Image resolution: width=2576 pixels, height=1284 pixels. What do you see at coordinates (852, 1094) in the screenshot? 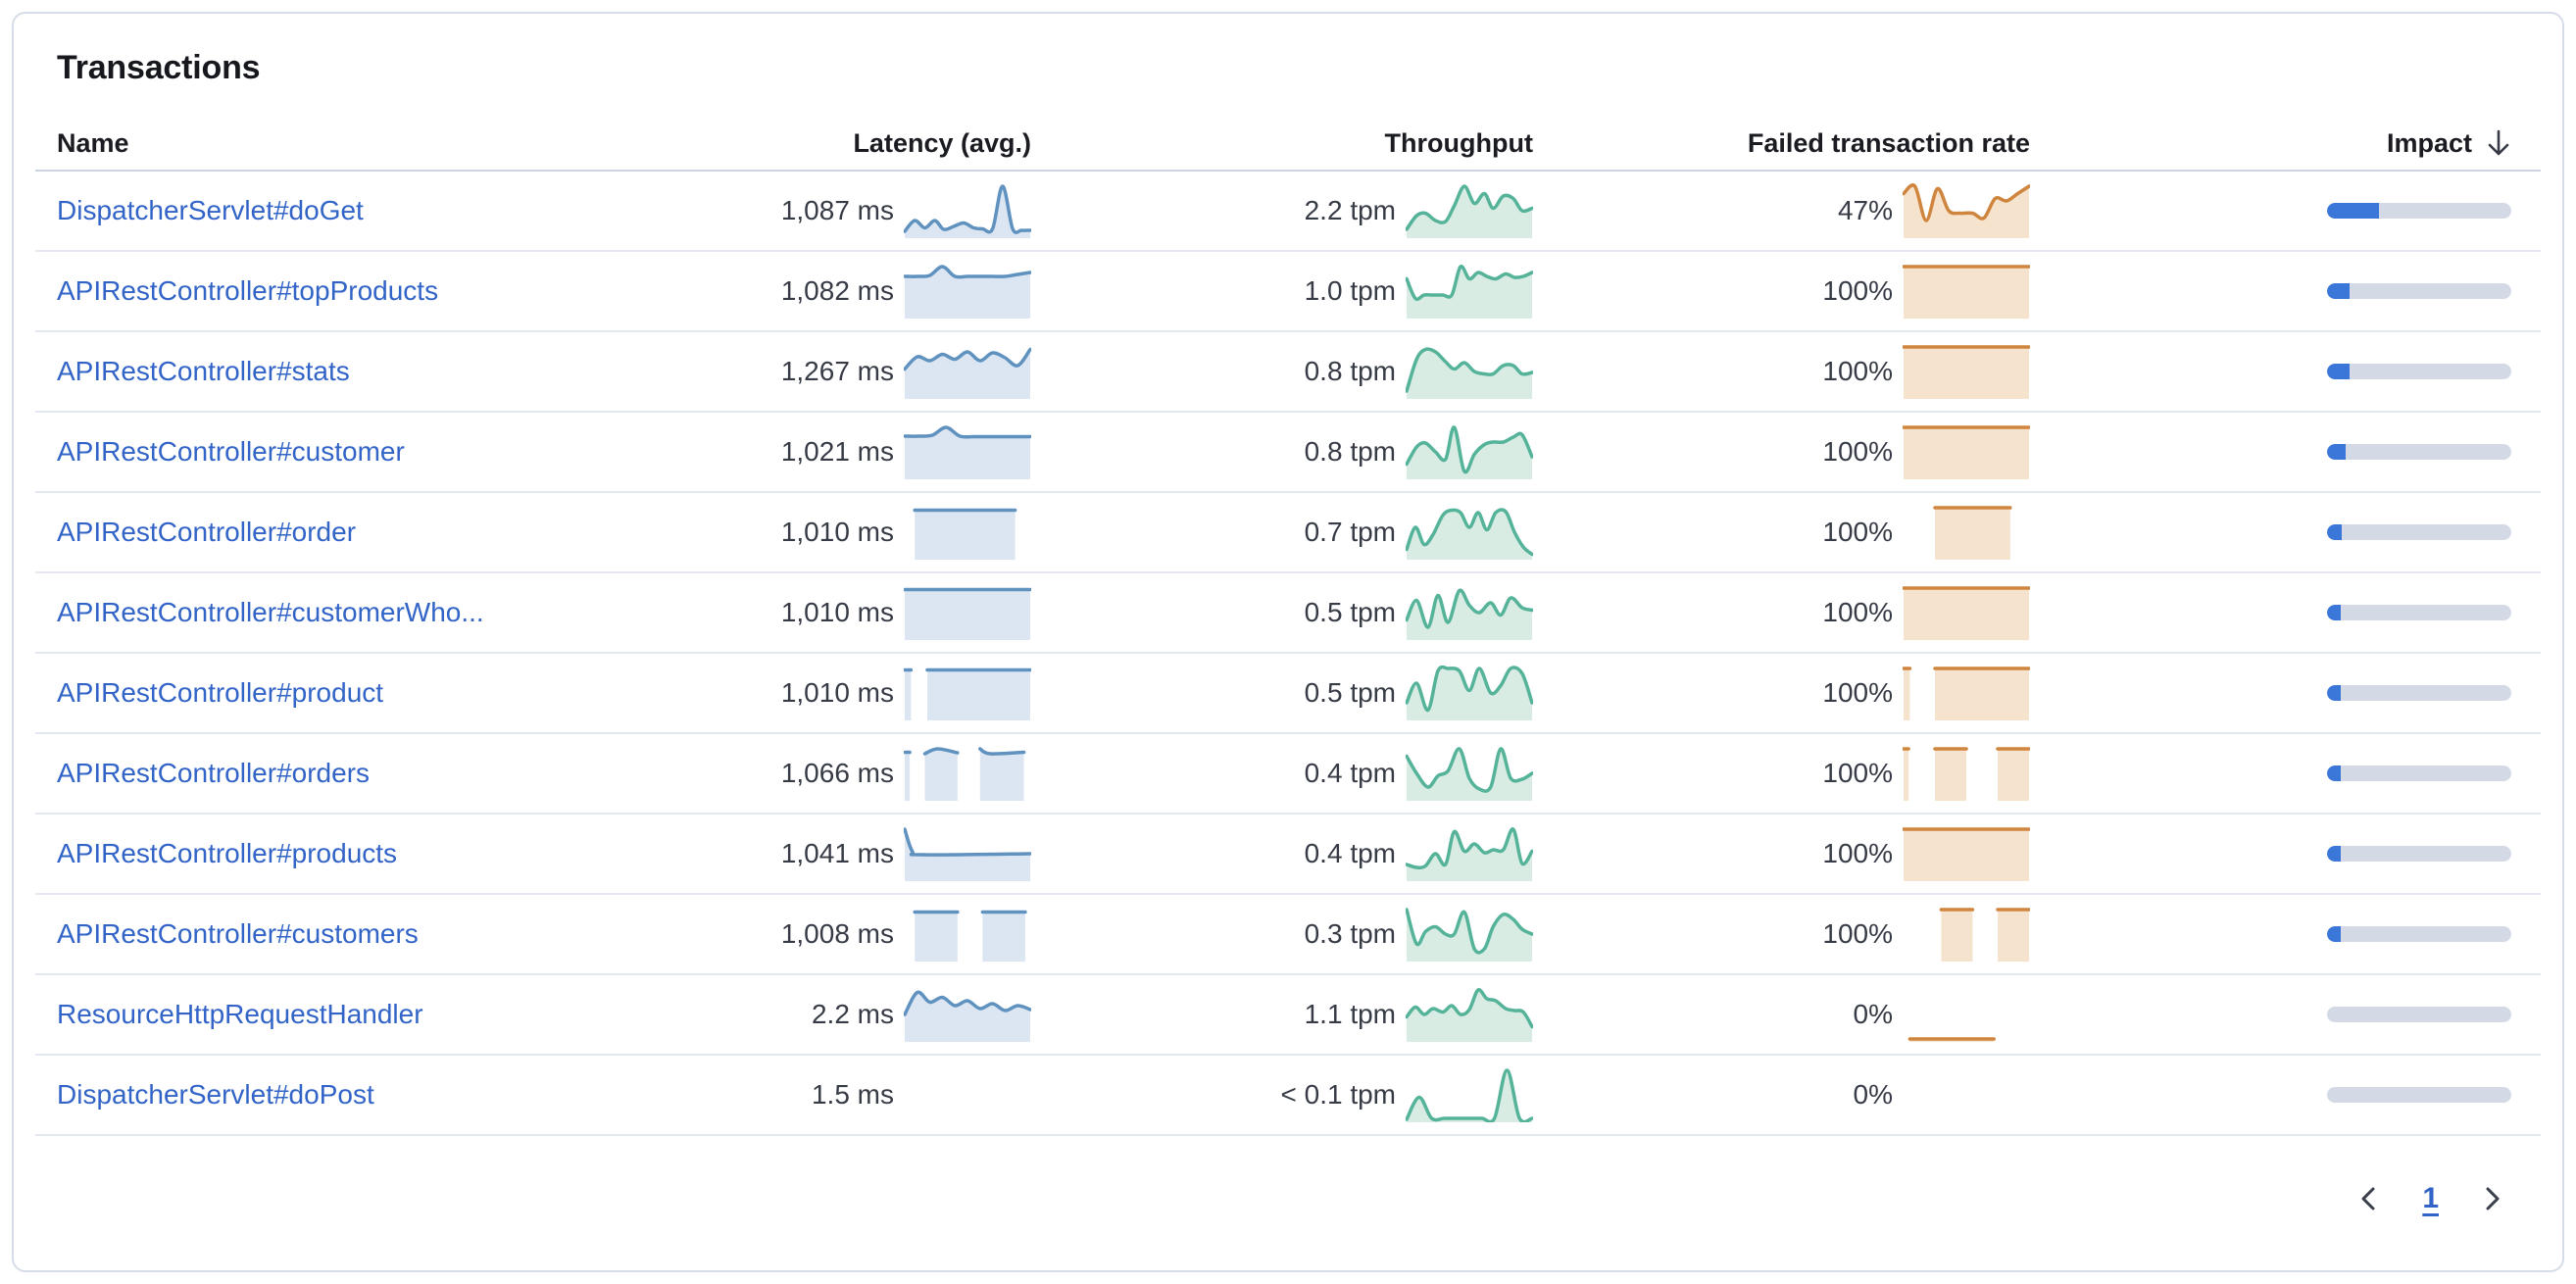
I see `latency-value: 1.5 ms` at bounding box center [852, 1094].